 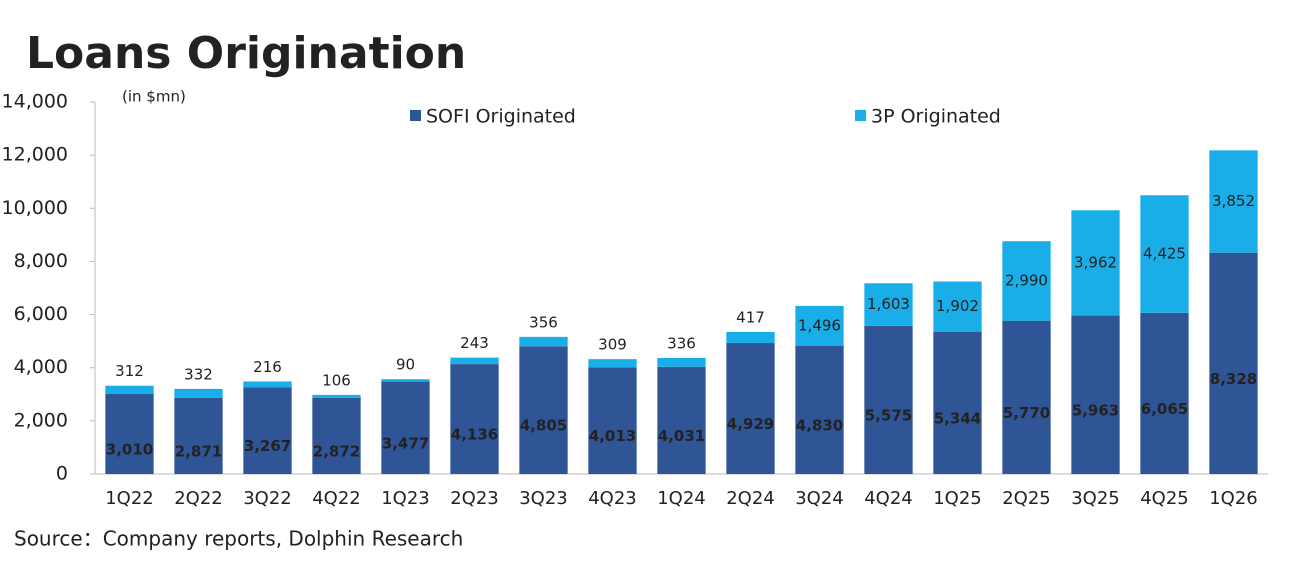 I want to click on y-tick-label: 0, so click(x=62, y=474).